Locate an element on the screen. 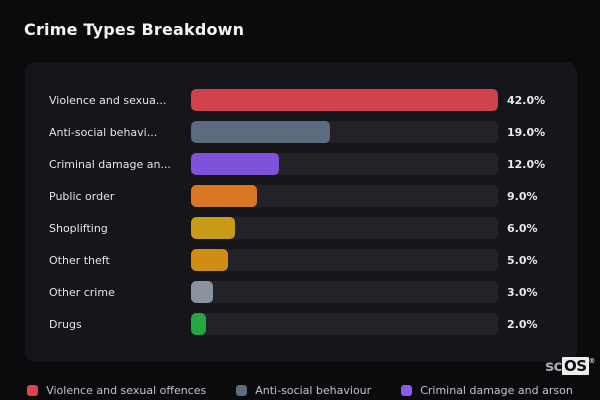 The width and height of the screenshot is (600, 400). value-label: 19.0% is located at coordinates (526, 132).